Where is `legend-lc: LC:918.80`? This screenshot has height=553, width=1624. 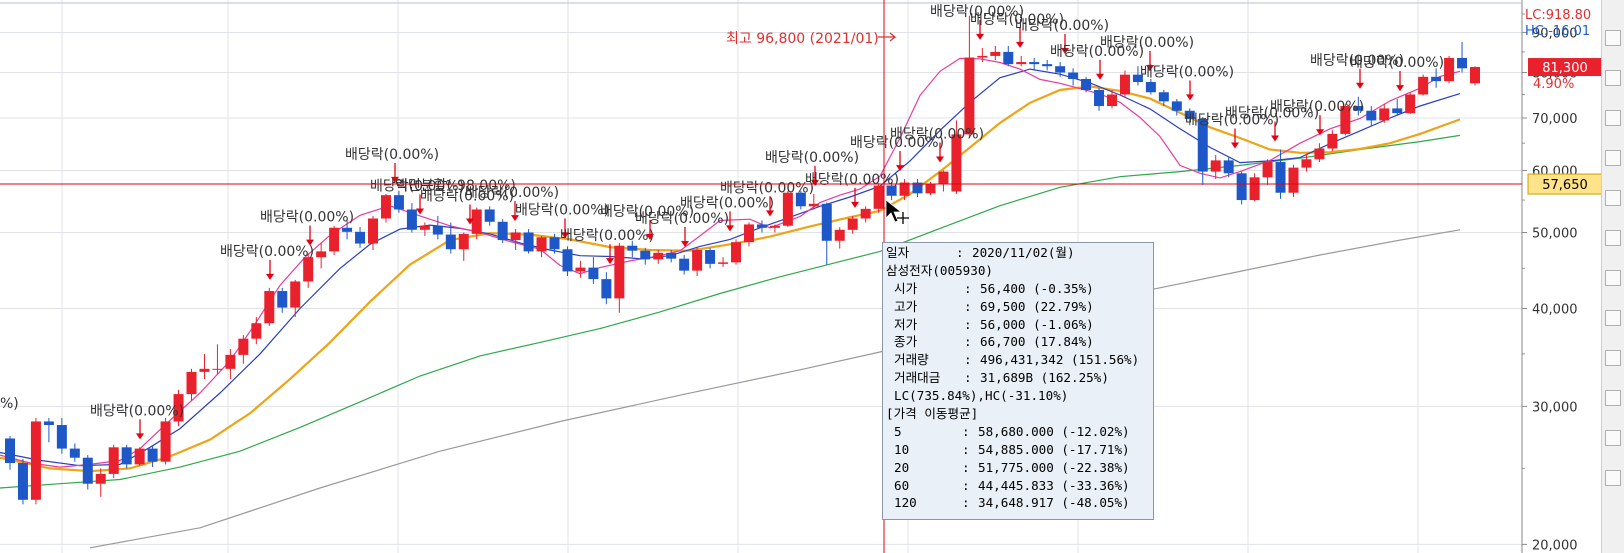
legend-lc: LC:918.80 is located at coordinates (1558, 15).